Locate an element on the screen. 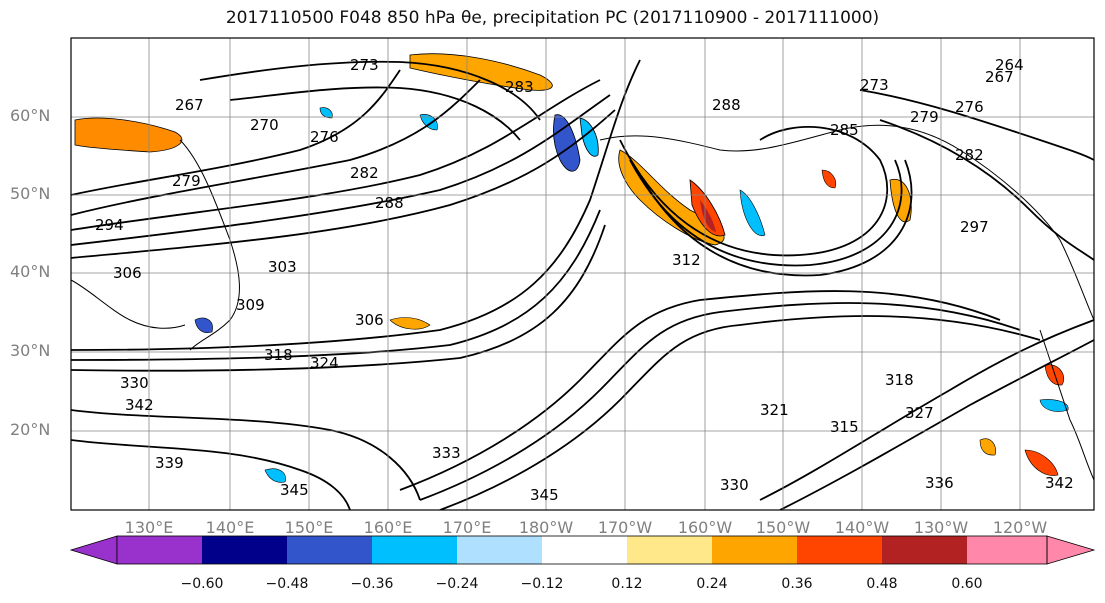 The height and width of the screenshot is (603, 1105). lon-label: 150°W is located at coordinates (783, 527).